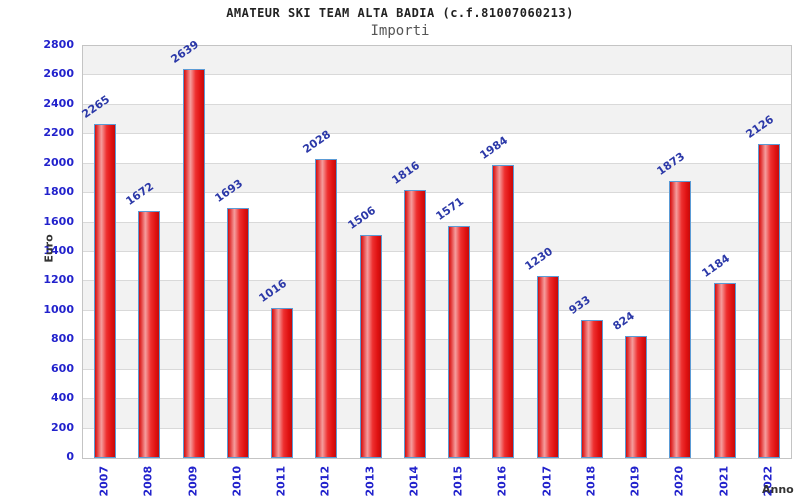 This screenshot has height=500, width=800. I want to click on bar-2019, so click(636, 396).